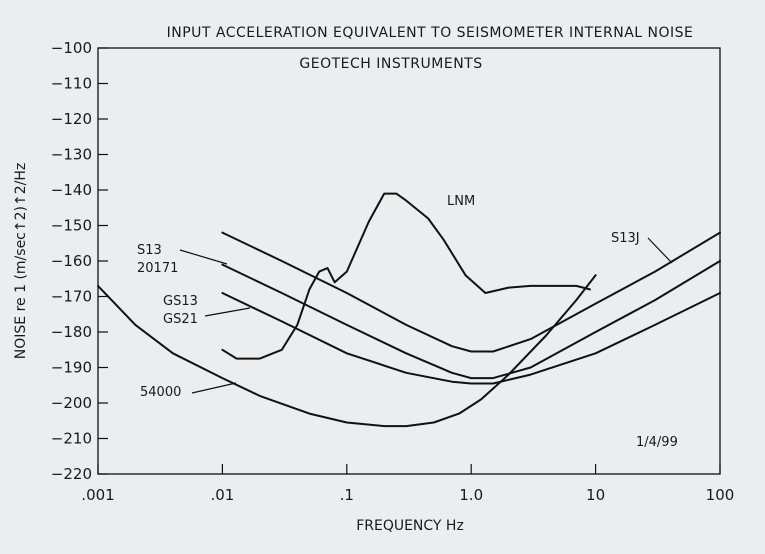 The height and width of the screenshot is (554, 765). What do you see at coordinates (21, 261) in the screenshot?
I see `y-axis-label: NOISE re 1 (m/sec↑2)↑2/Hz` at bounding box center [21, 261].